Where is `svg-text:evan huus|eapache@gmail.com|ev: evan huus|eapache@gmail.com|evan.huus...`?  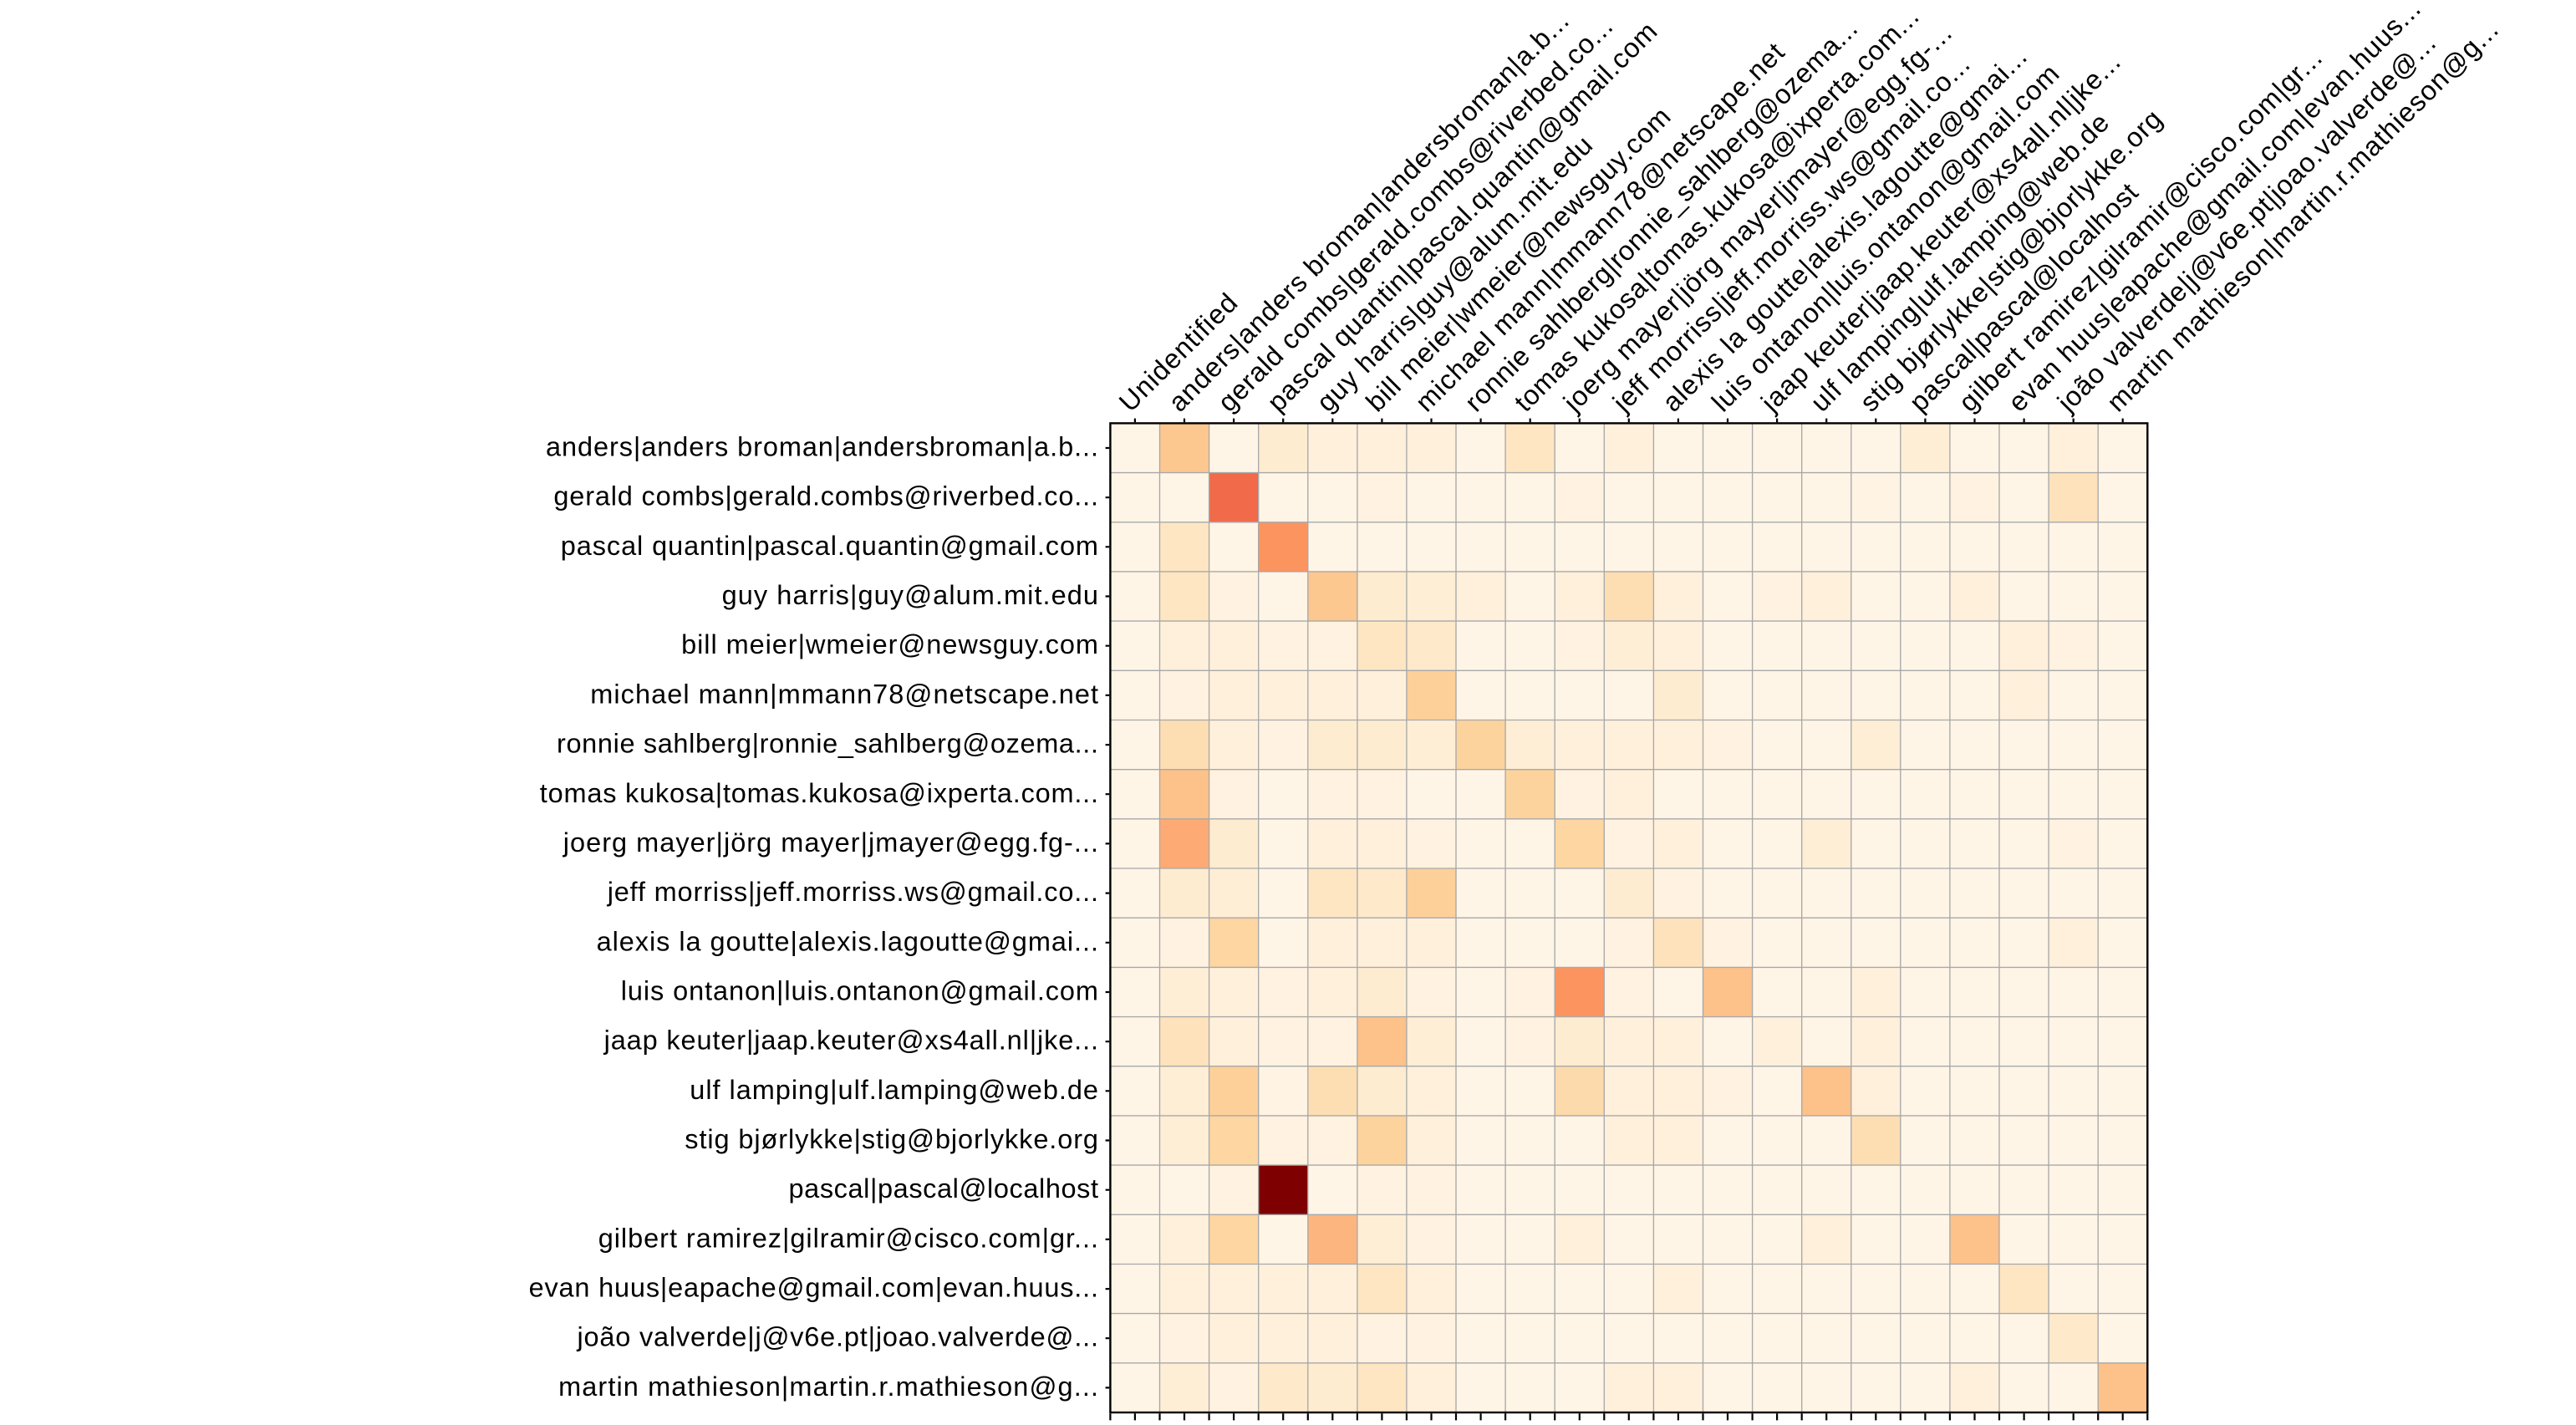
svg-text:evan huus|eapache@gmail.com|ev: evan huus|eapache@gmail.com|evan.huus... is located at coordinates (813, 1288).